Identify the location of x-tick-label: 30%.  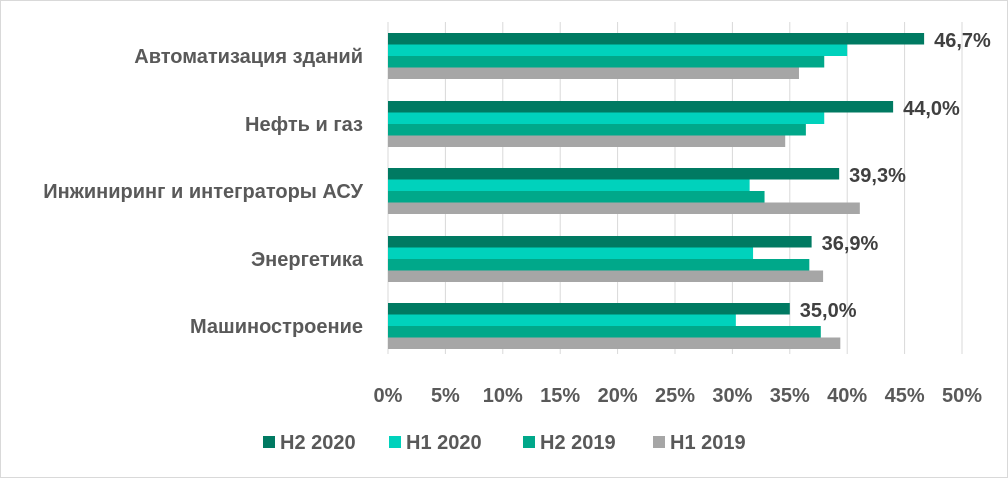
(732, 396).